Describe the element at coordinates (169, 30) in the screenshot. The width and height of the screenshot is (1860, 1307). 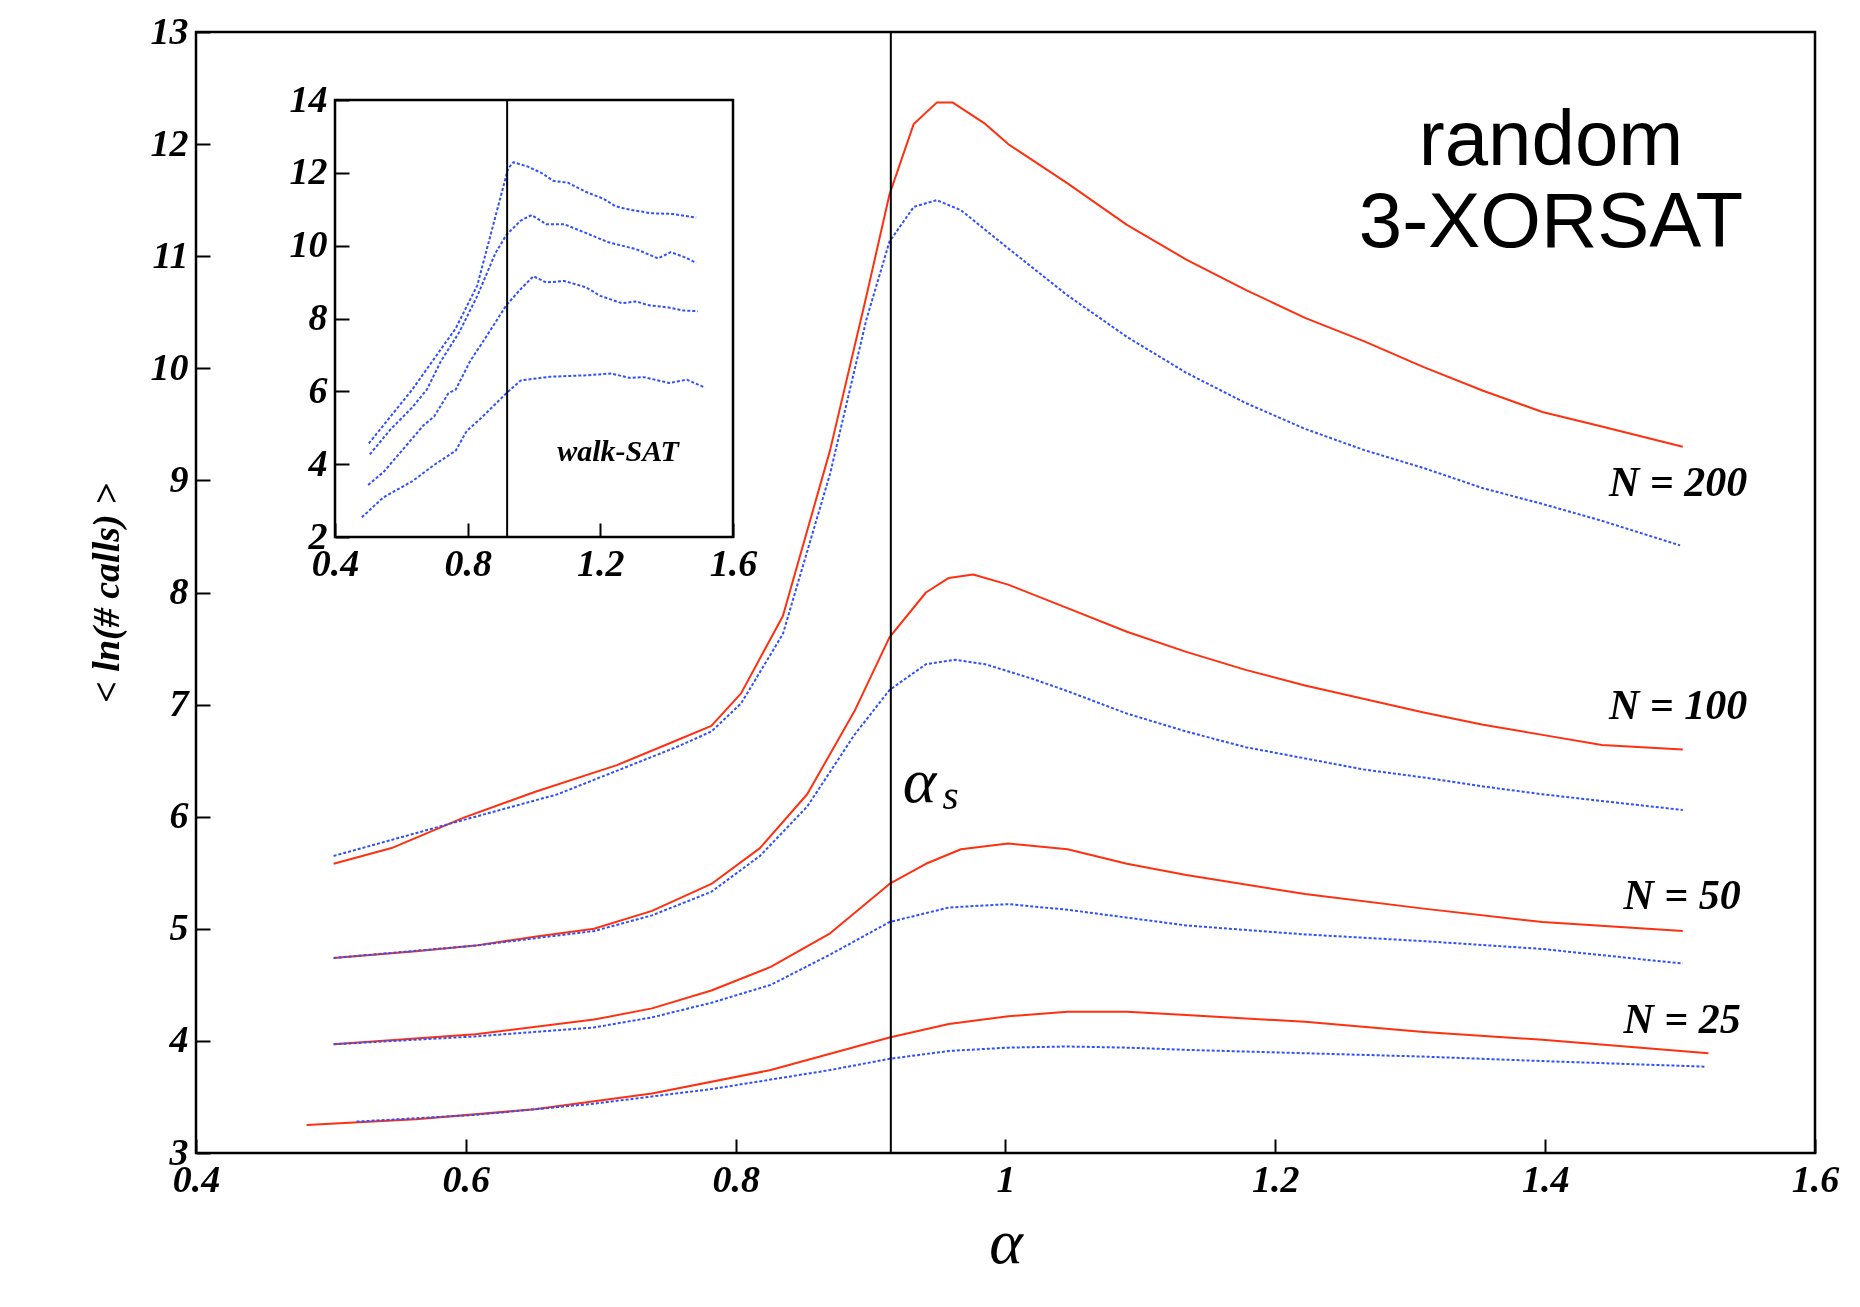
I see `y-tick-label: 13` at that location.